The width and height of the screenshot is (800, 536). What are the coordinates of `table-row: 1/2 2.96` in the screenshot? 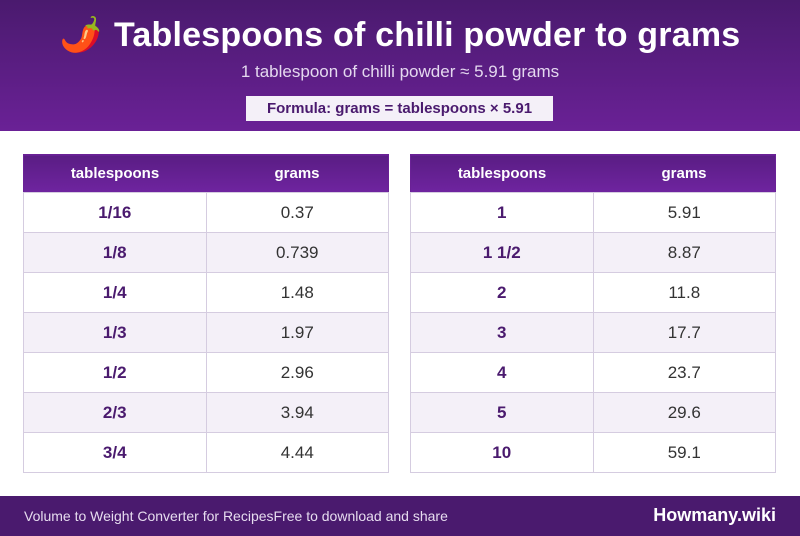 It's located at (206, 372).